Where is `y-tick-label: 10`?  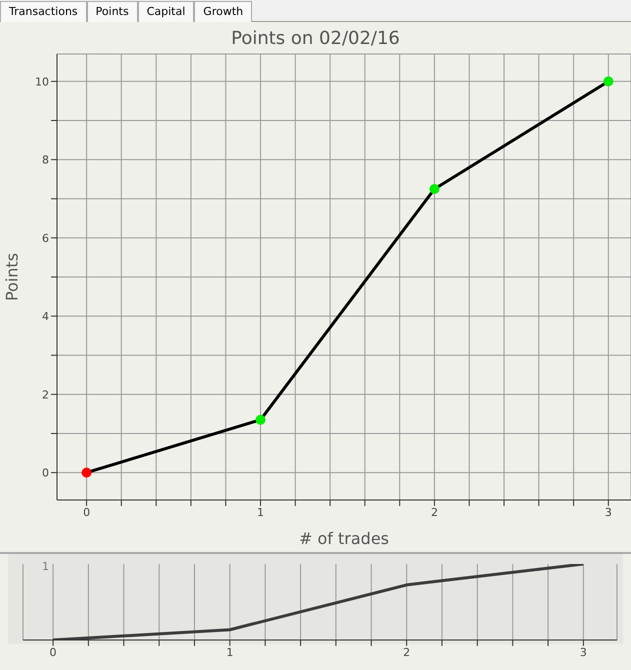 y-tick-label: 10 is located at coordinates (42, 81).